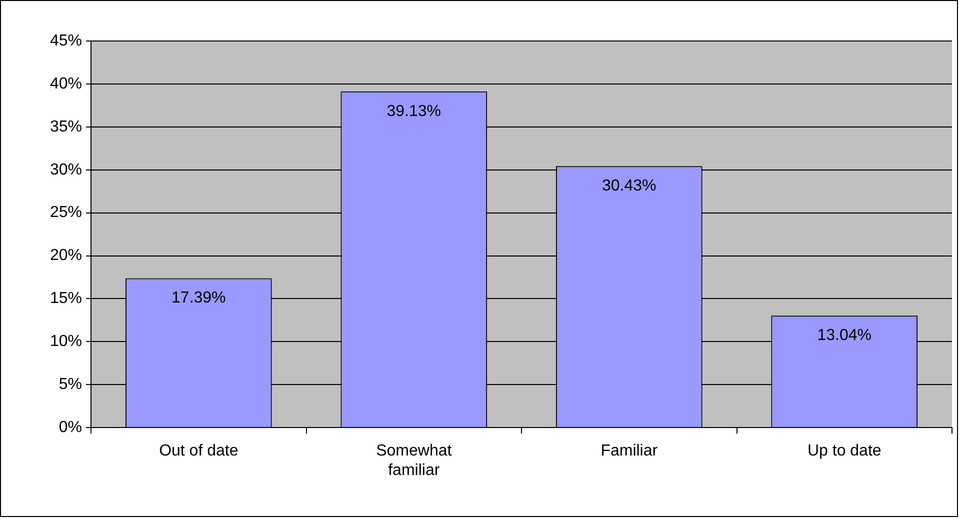 The height and width of the screenshot is (519, 960). What do you see at coordinates (198, 451) in the screenshot?
I see `x-tick-label: Out of date` at bounding box center [198, 451].